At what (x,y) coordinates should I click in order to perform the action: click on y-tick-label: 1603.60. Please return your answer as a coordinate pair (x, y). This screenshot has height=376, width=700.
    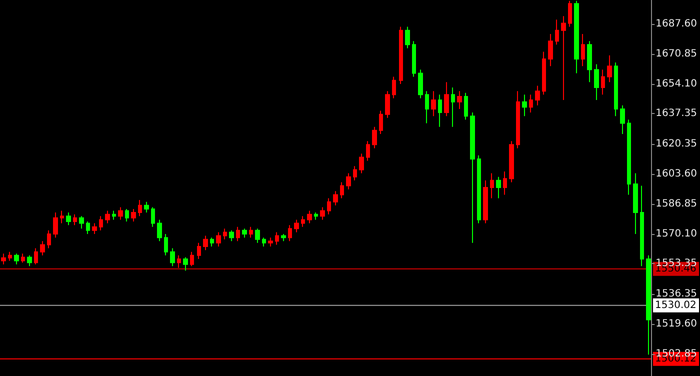
    Looking at the image, I should click on (677, 174).